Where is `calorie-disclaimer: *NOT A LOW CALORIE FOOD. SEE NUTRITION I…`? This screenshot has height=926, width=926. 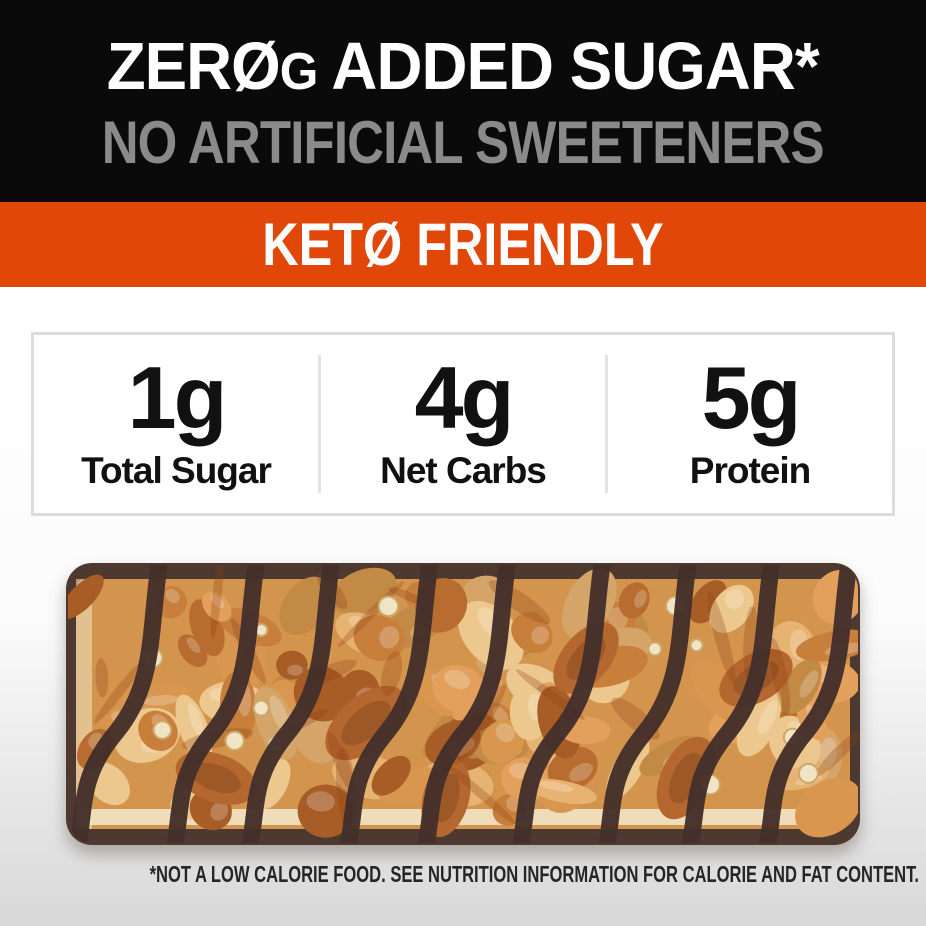
calorie-disclaimer: *NOT A LOW CALORIE FOOD. SEE NUTRITION I… is located at coordinates (534, 874).